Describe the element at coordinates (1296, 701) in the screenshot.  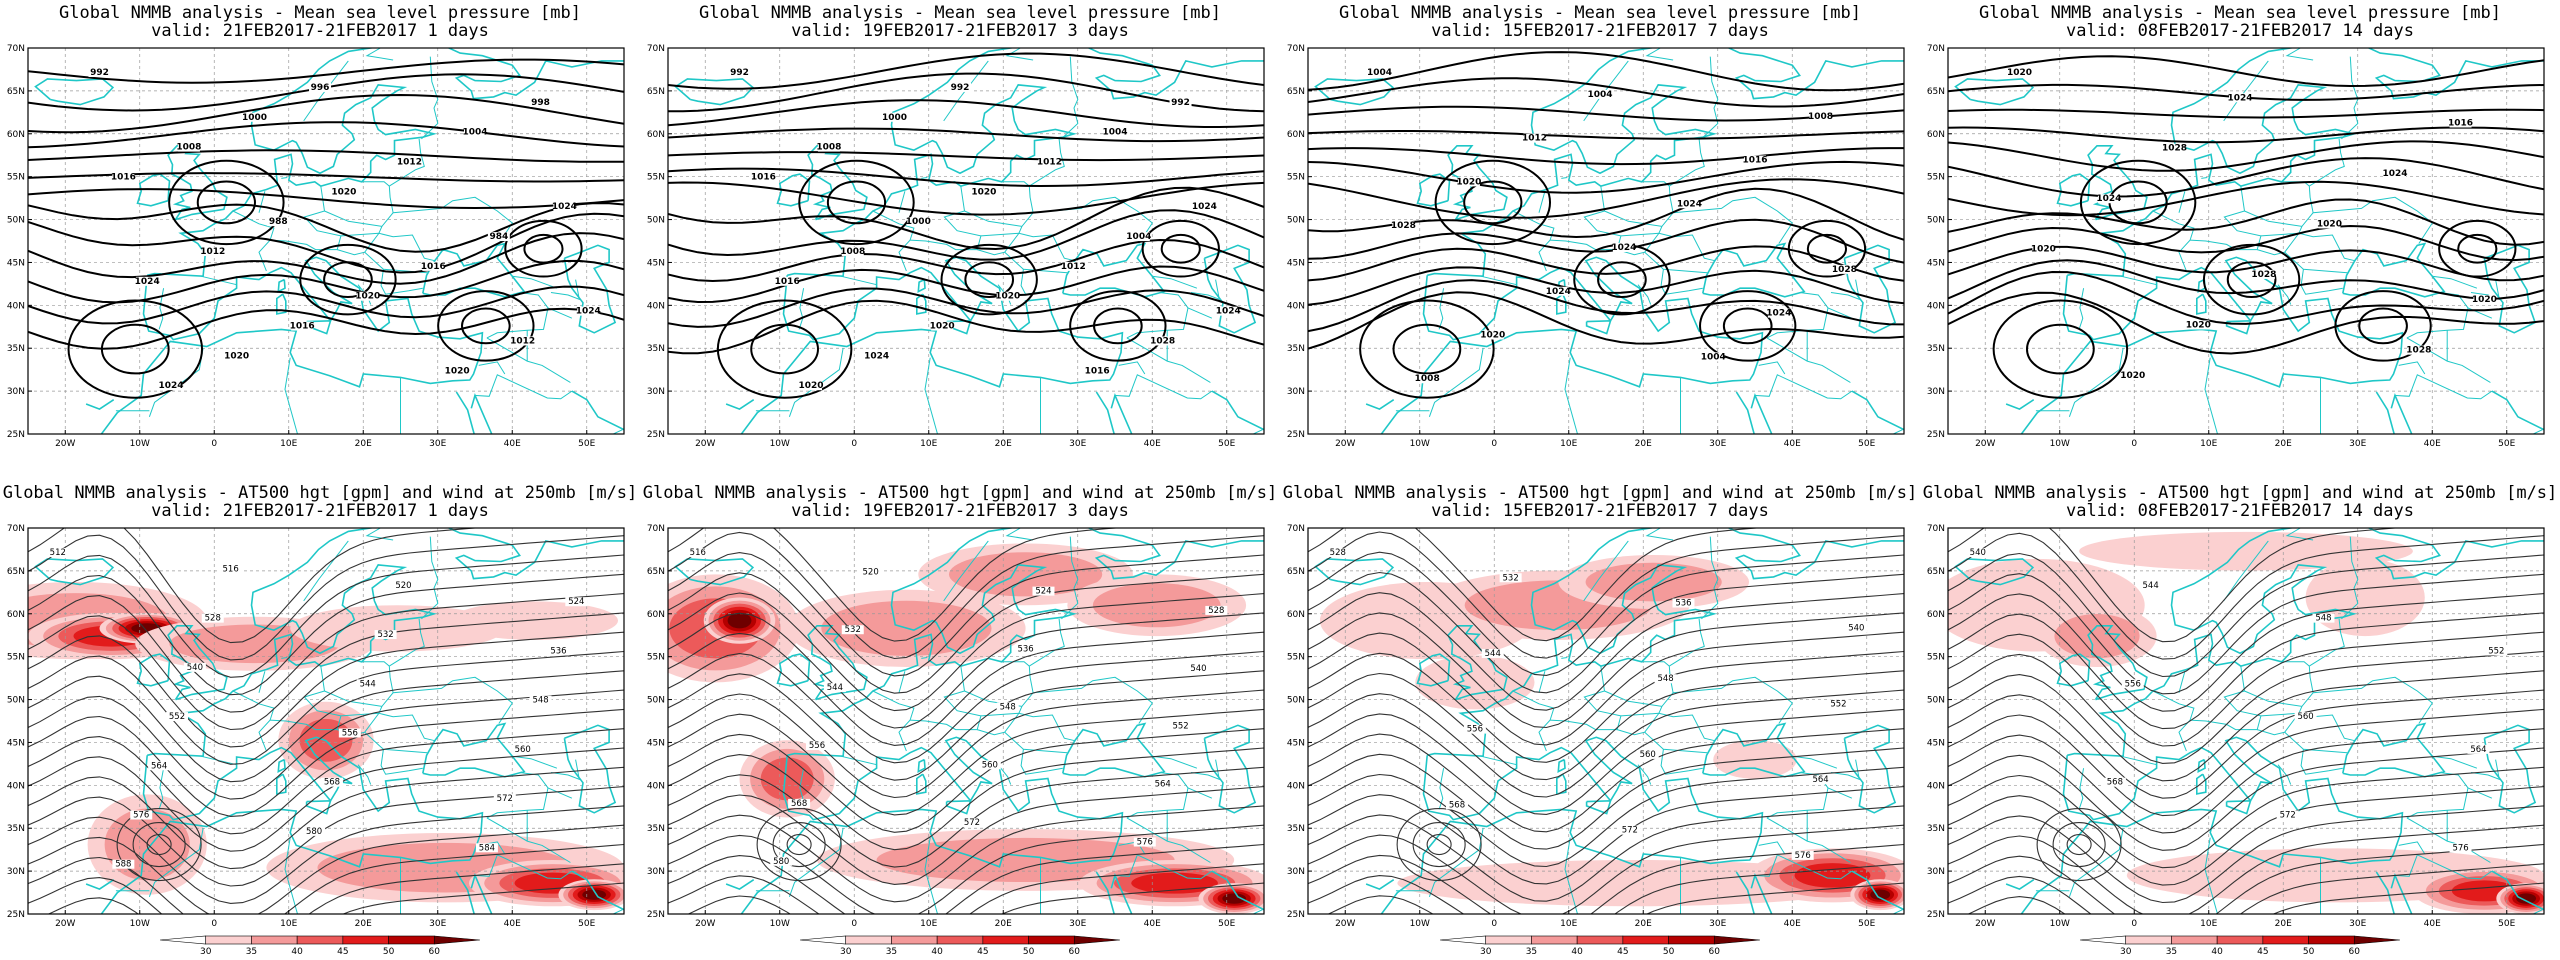
I see `latitude-label: 50N` at that location.